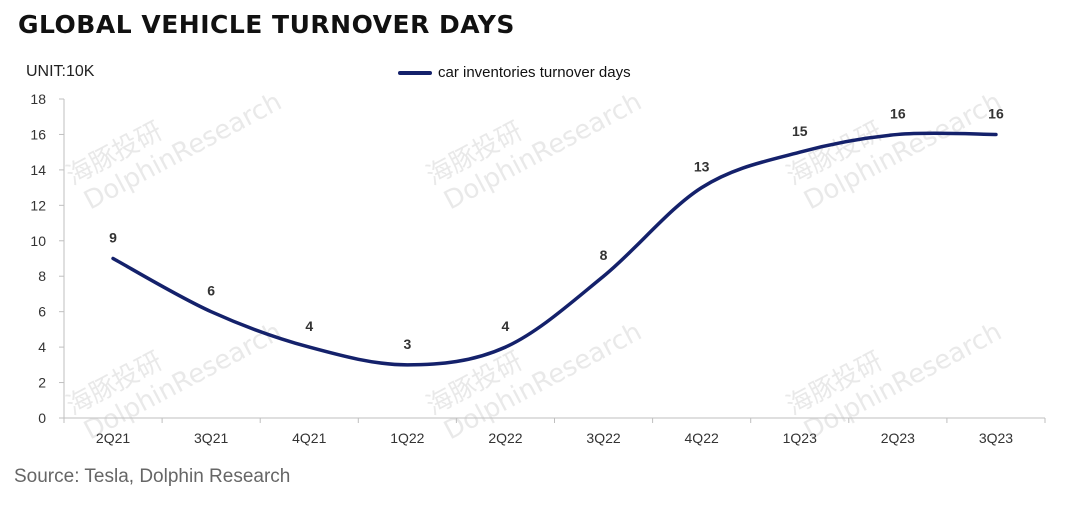 The height and width of the screenshot is (511, 1080). Describe the element at coordinates (415, 72) in the screenshot. I see `legend-swatch` at that location.